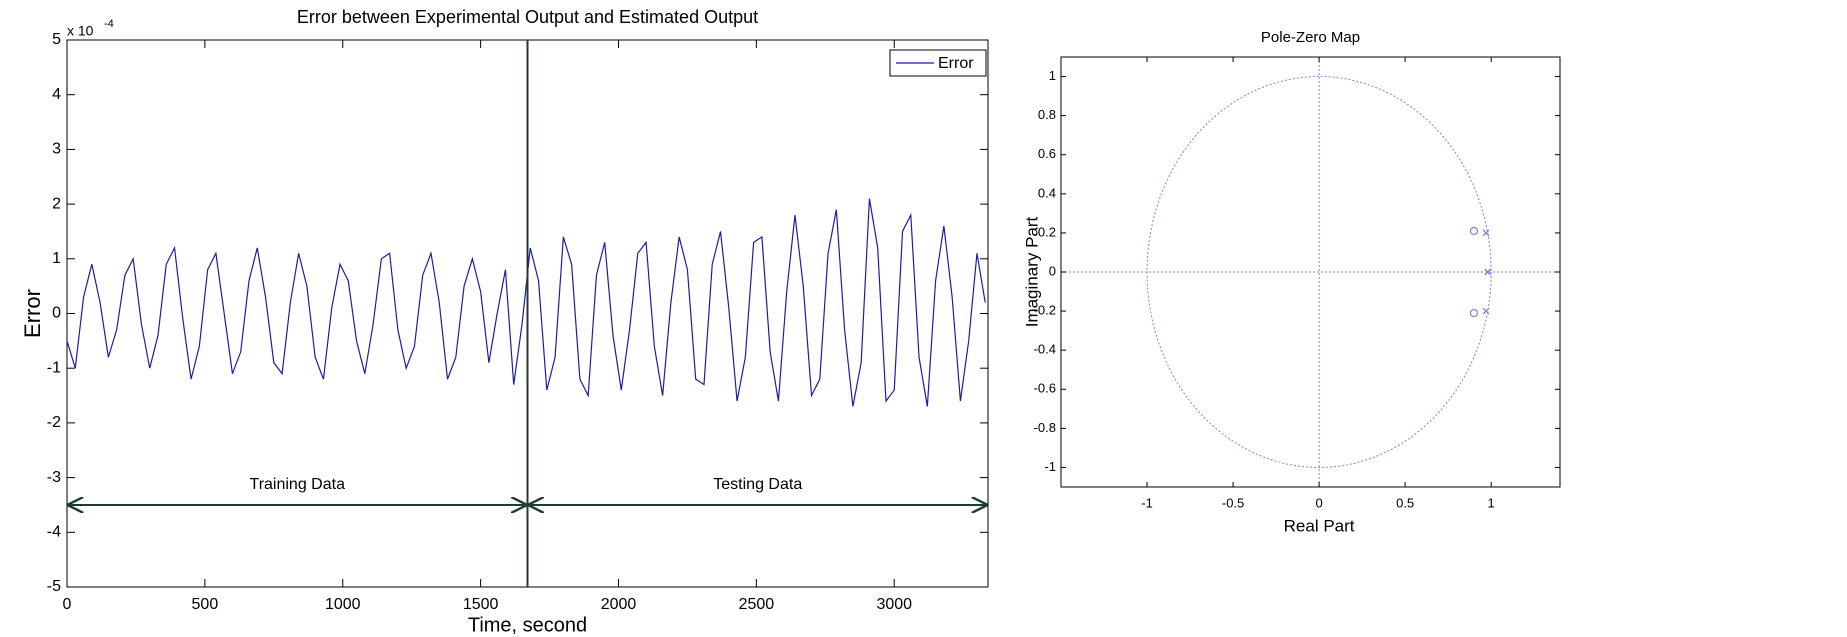 The image size is (1847, 637). I want to click on y-tick-label: -4, so click(54, 532).